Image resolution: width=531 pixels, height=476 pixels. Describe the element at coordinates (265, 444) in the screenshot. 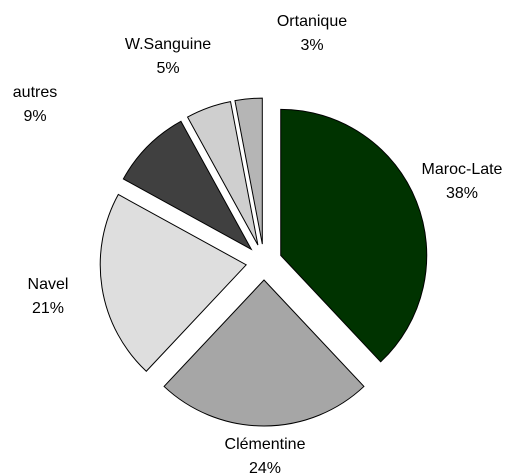

I see `slice-label: Clémentine` at that location.